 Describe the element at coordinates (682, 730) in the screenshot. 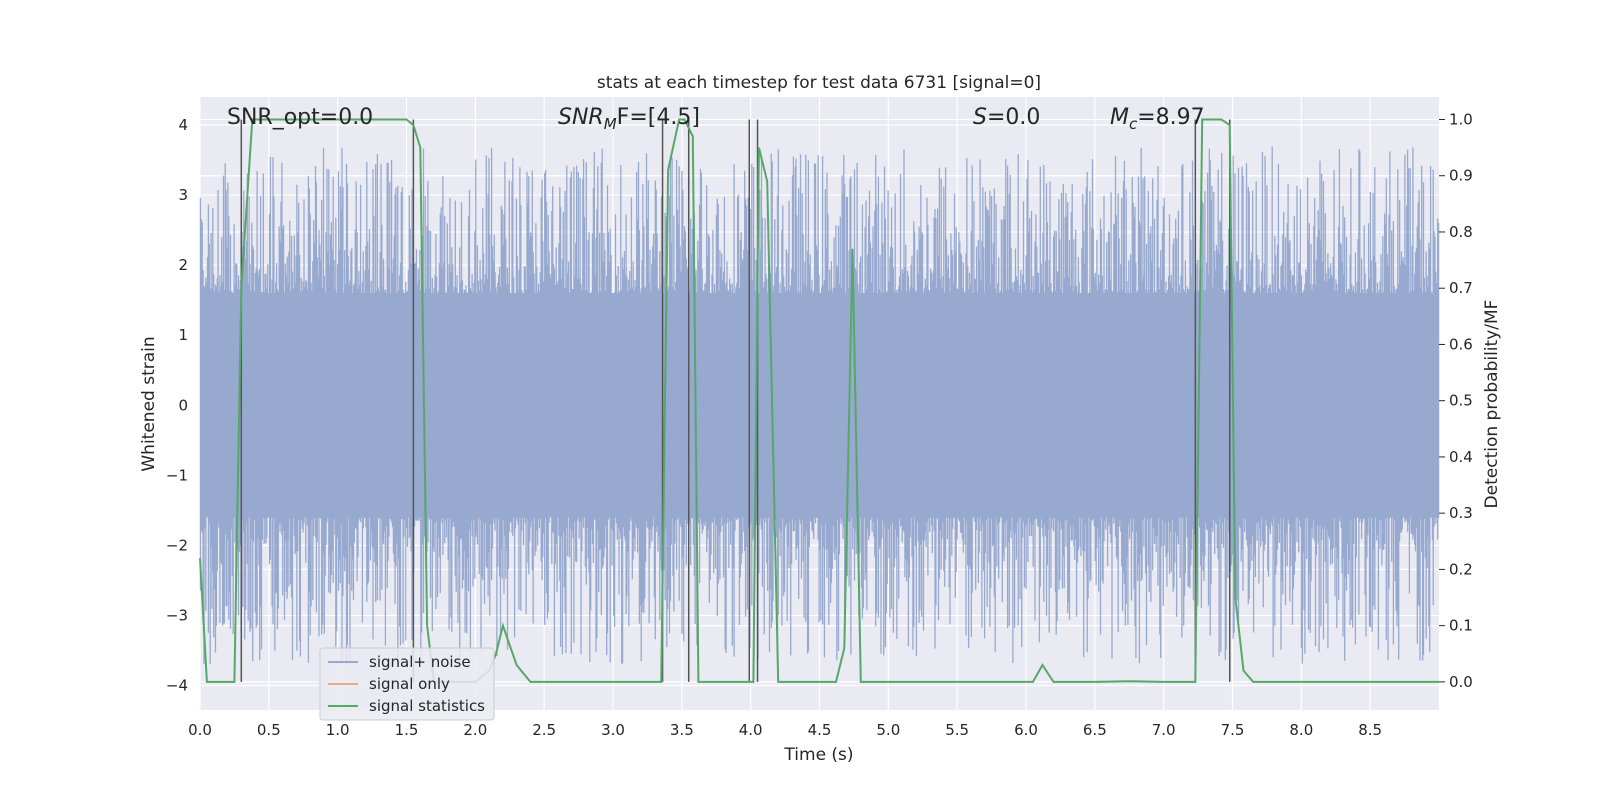

I see `x-tick-label-7: 3.5` at that location.